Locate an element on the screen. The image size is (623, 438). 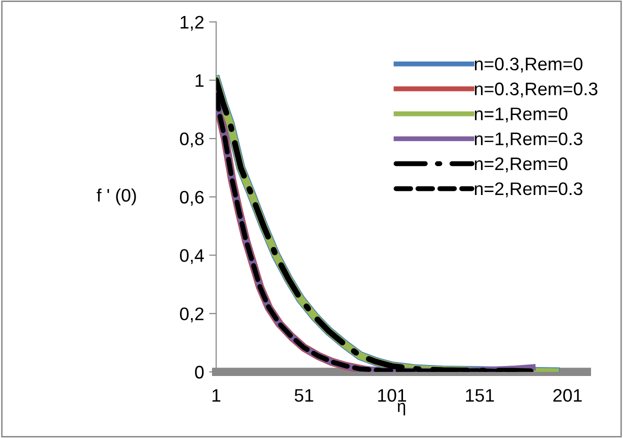
y-tick-label: 0,4 is located at coordinates (192, 256).